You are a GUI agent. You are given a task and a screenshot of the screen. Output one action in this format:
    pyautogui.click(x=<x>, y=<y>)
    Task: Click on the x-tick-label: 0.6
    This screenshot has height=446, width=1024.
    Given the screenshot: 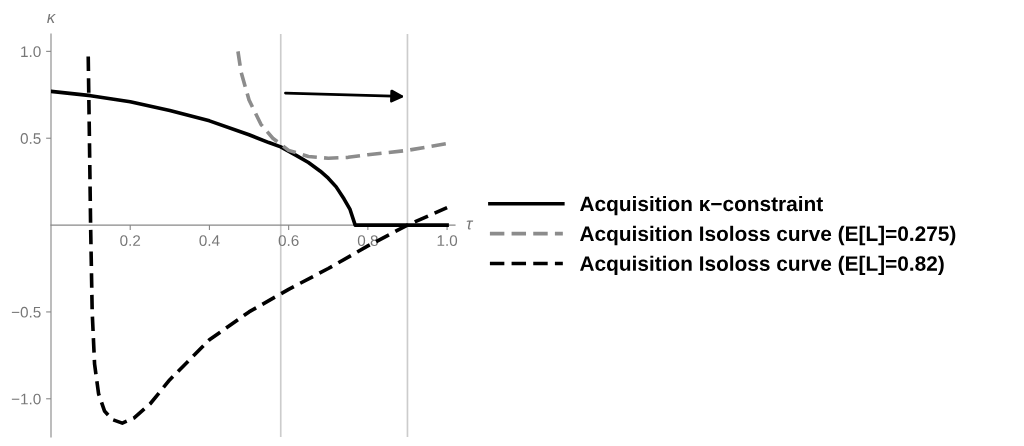 What is the action you would take?
    pyautogui.click(x=288, y=241)
    